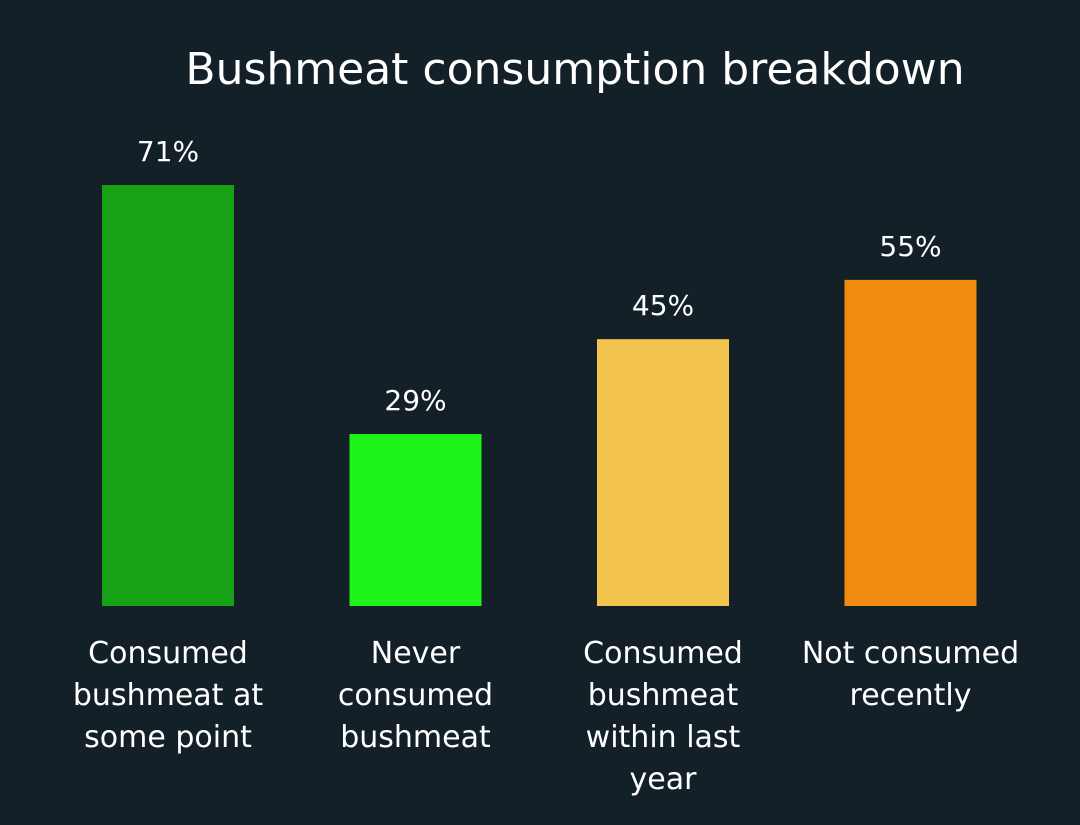 This screenshot has width=1080, height=825. What do you see at coordinates (911, 695) in the screenshot?
I see `category-label-line: recently` at bounding box center [911, 695].